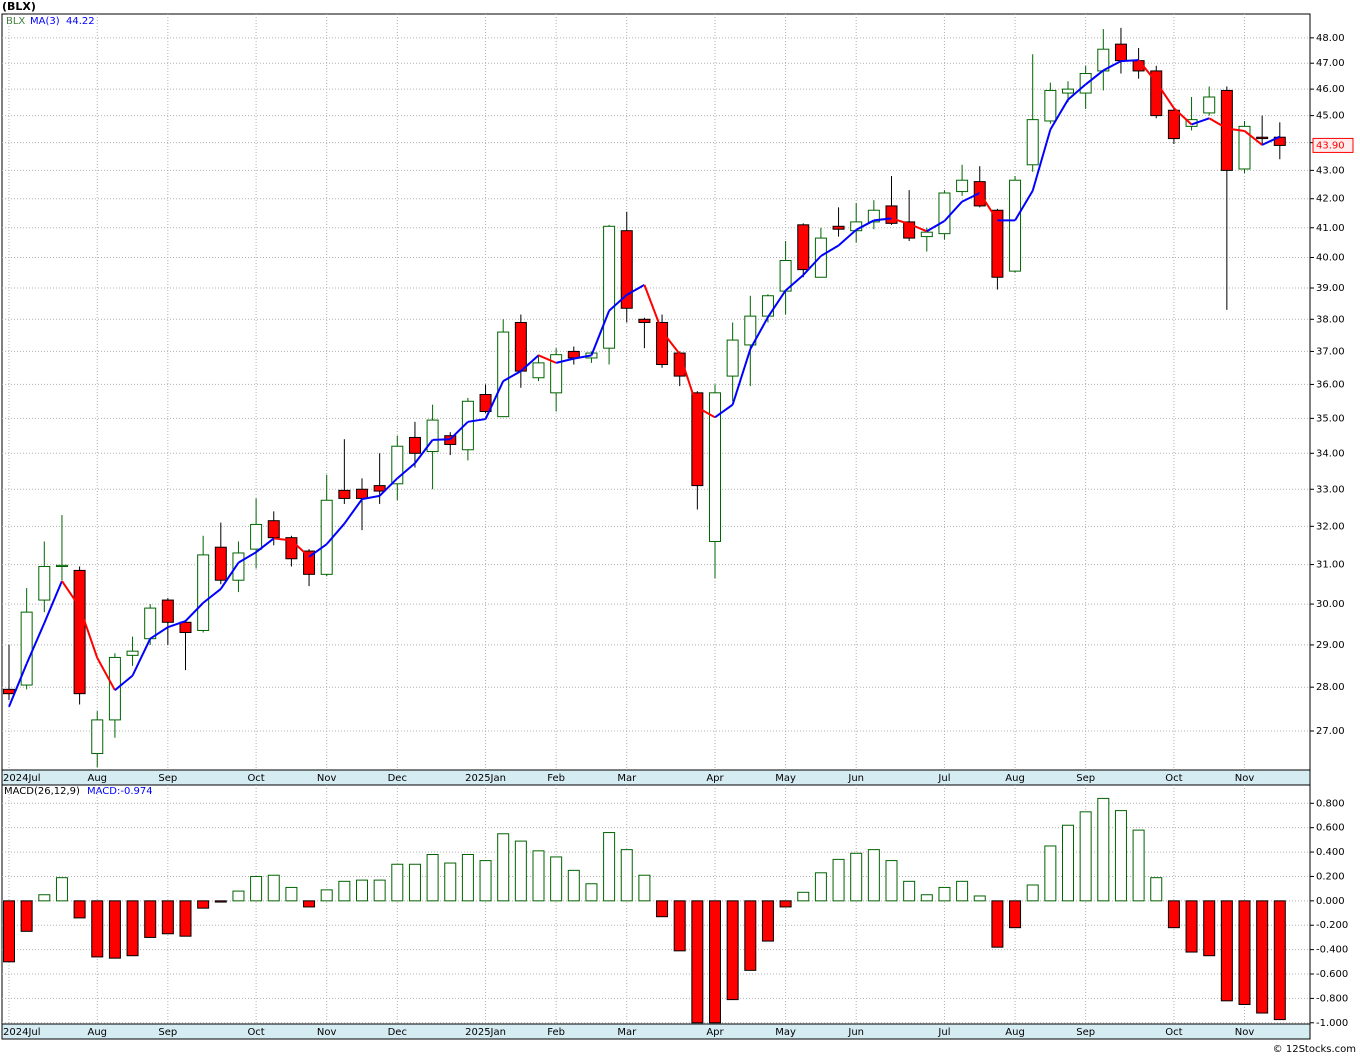  Describe the element at coordinates (855, 1032) in the screenshot. I see `x-tick-label: Jun` at that location.